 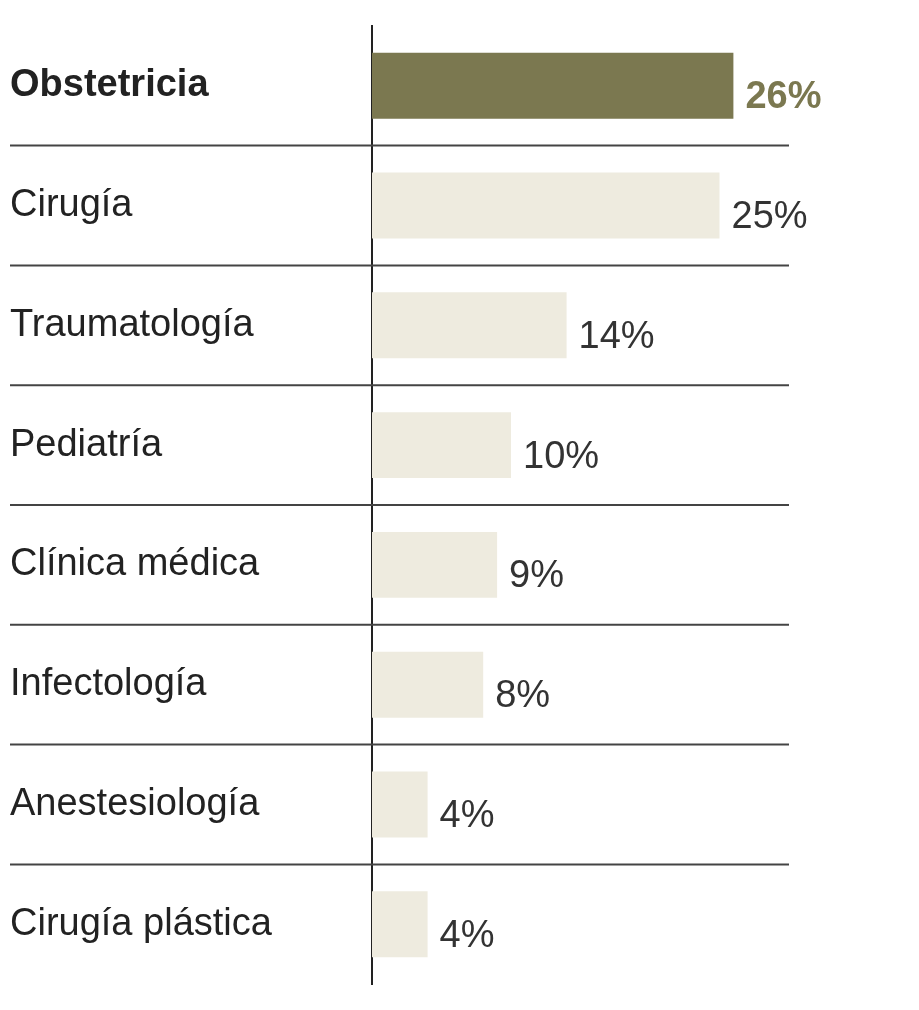 I want to click on y-tick-label: Cirugía plástica, so click(x=141, y=921).